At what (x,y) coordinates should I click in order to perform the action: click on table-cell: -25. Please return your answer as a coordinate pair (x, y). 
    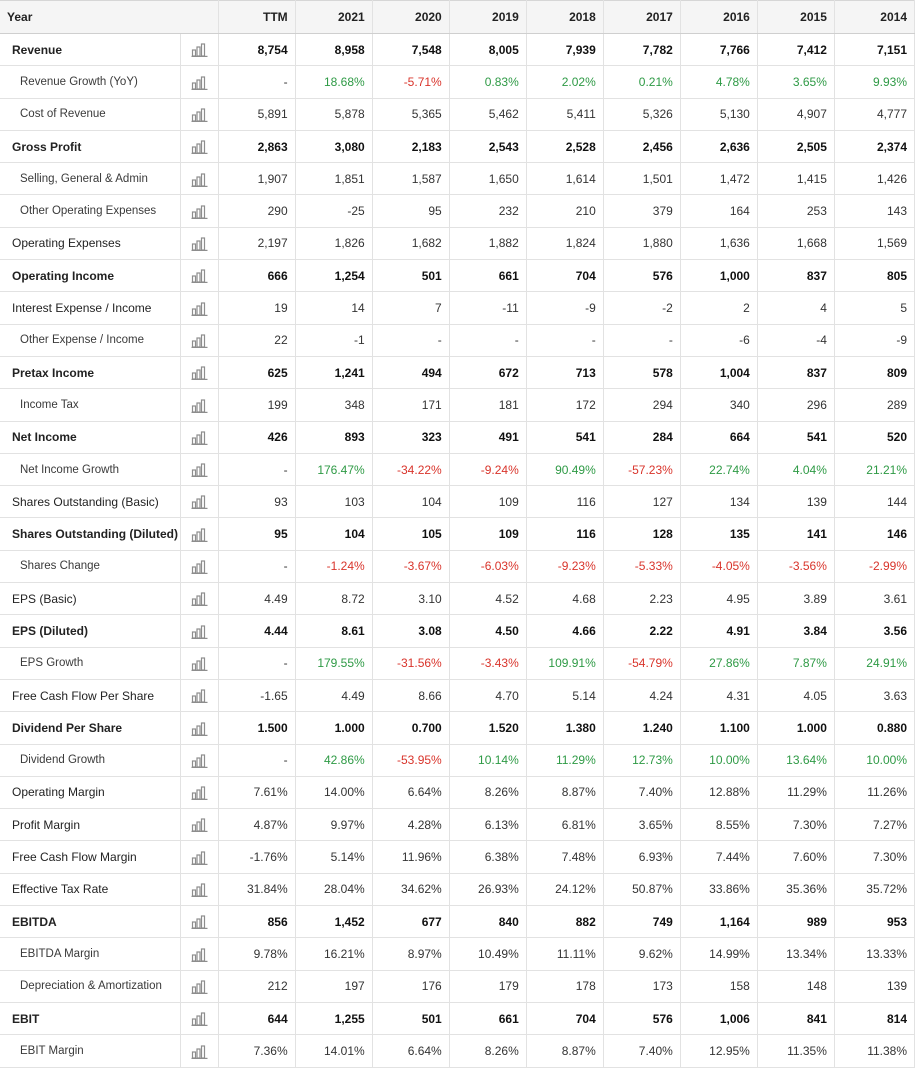
    Looking at the image, I should click on (334, 211).